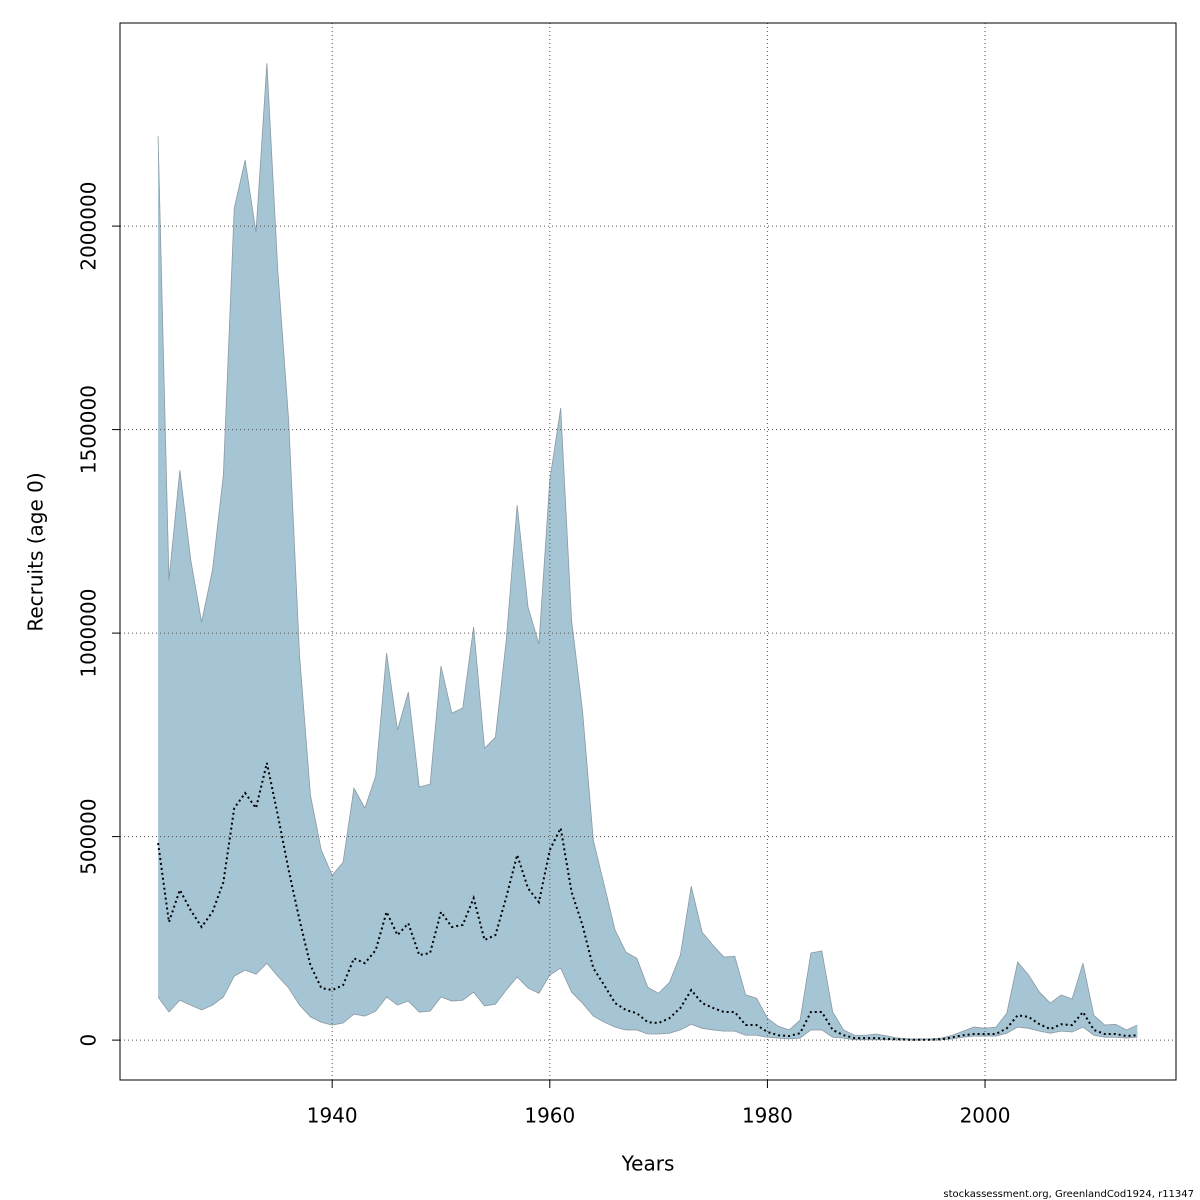  I want to click on lower-bound, so click(647, 1001).